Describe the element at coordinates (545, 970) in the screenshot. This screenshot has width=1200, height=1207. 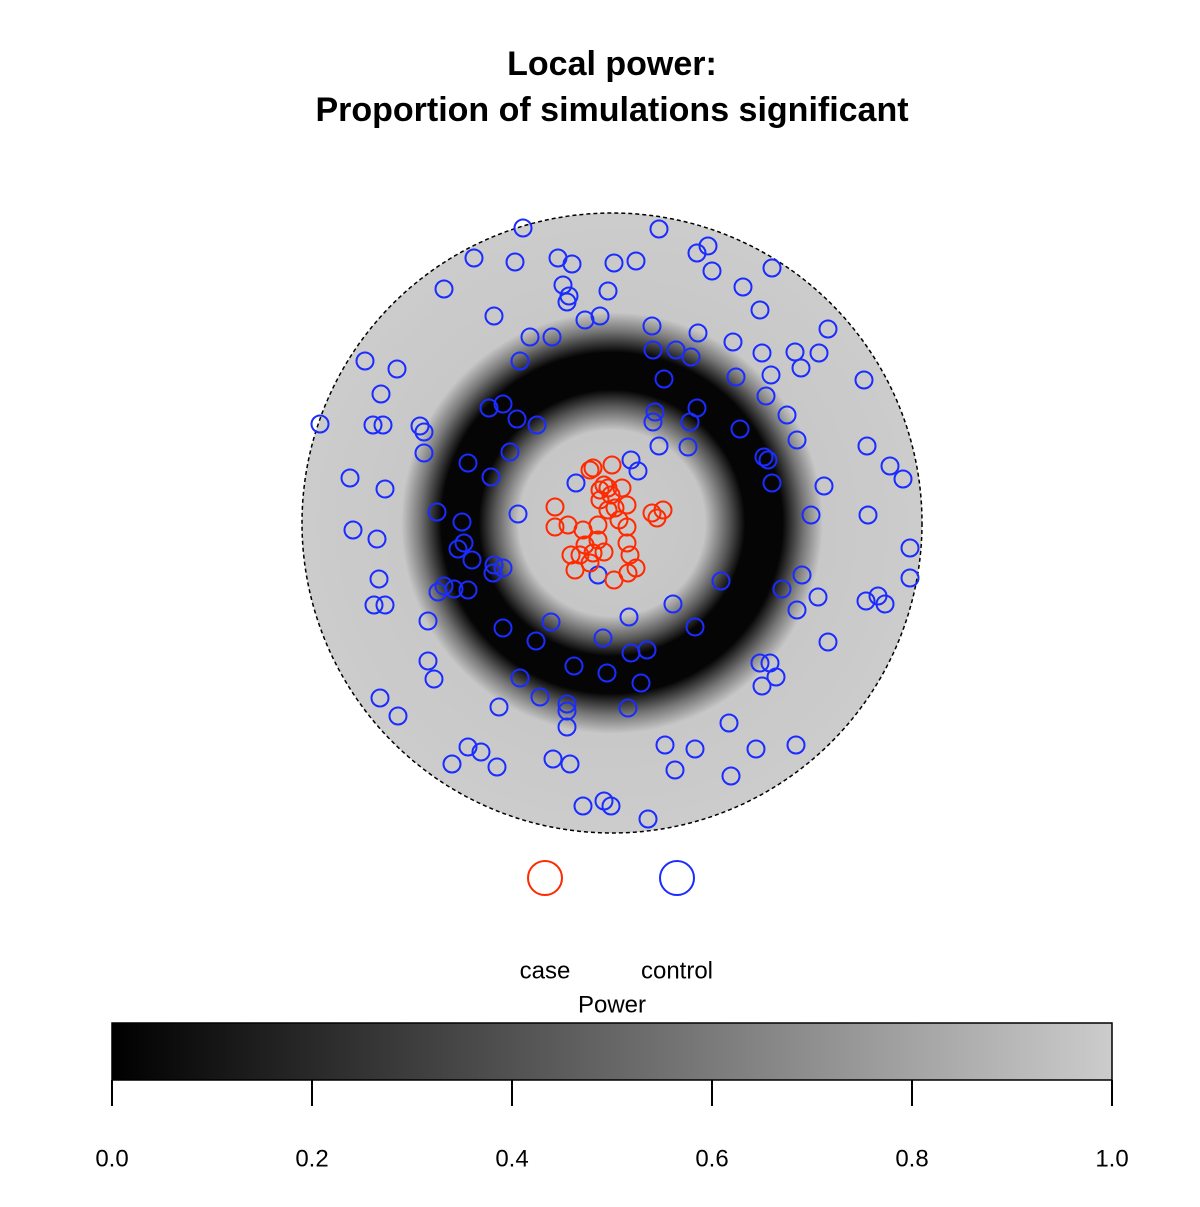
I see `legend-label: case` at that location.